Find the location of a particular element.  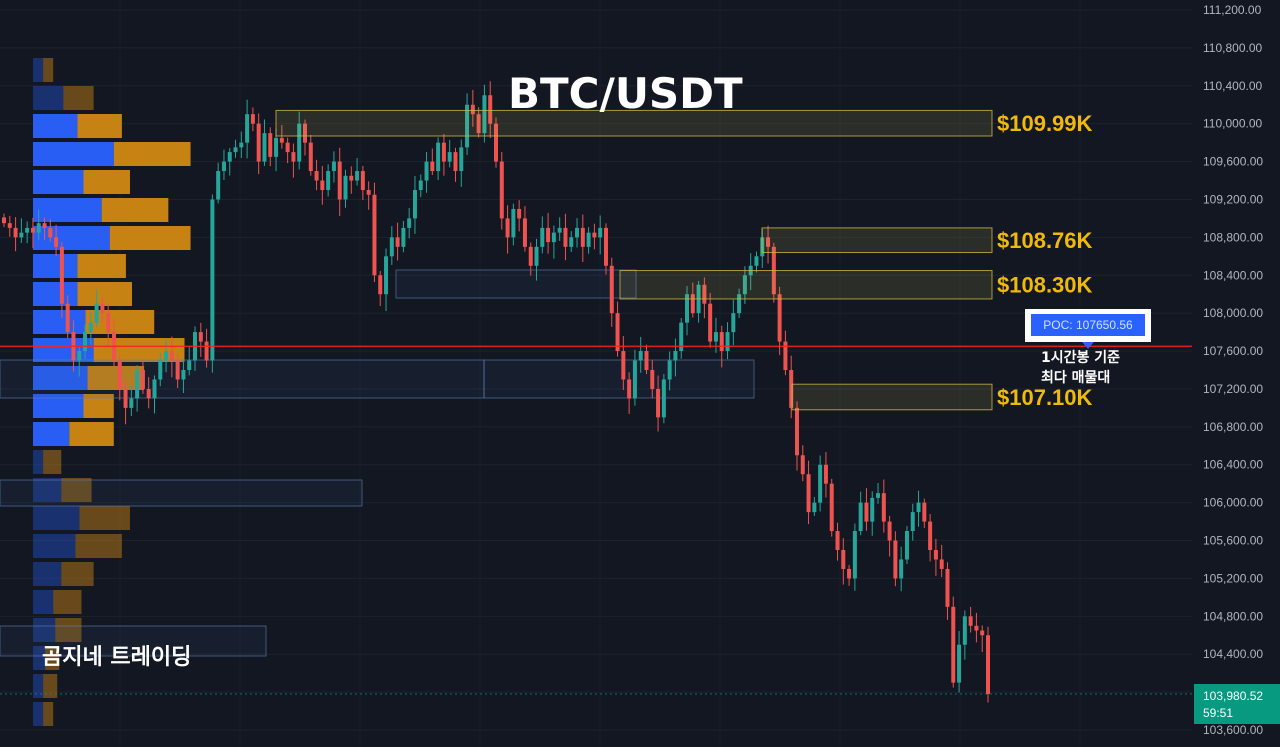

y-tick-label-8: 108,000.00 is located at coordinates (1233, 313).